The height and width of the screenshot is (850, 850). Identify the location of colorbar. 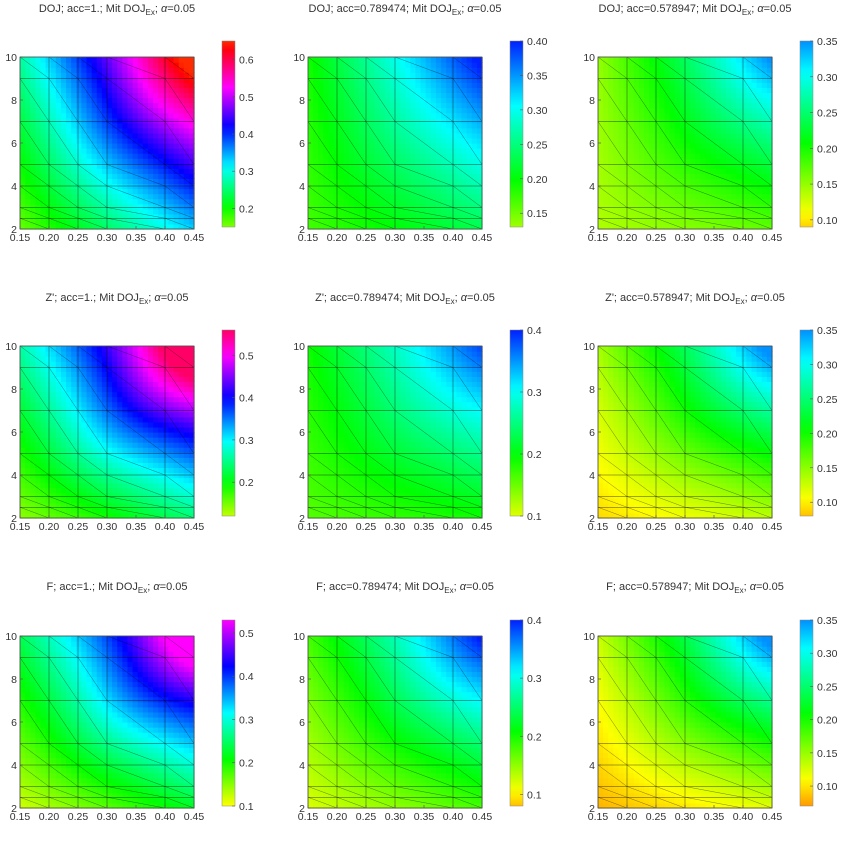
(806, 134).